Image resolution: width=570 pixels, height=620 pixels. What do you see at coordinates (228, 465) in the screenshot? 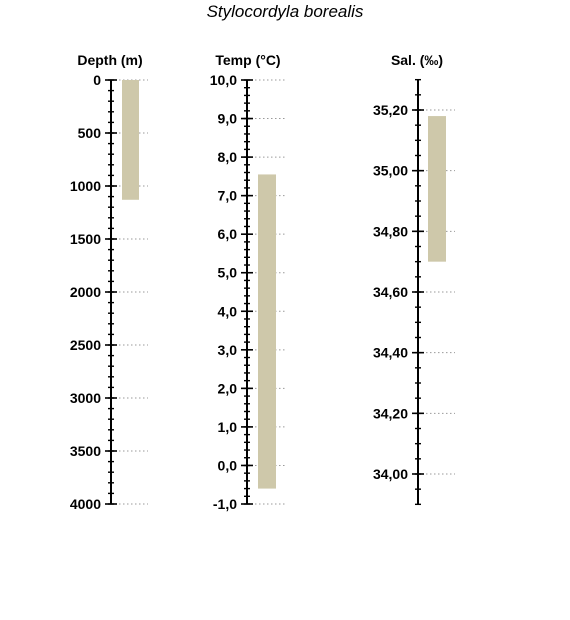
I see `temp-tick-label: 0,0` at bounding box center [228, 465].